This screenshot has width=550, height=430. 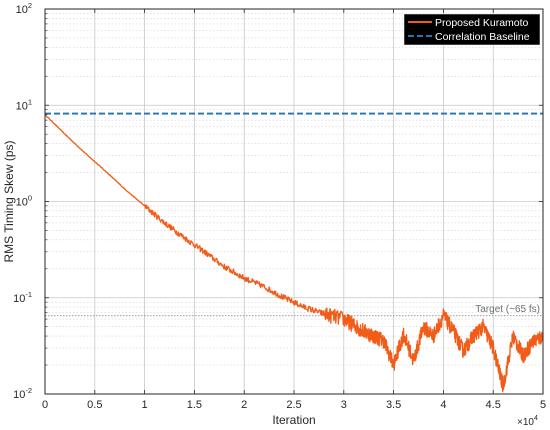 What do you see at coordinates (145, 405) in the screenshot?
I see `x-tick-label: 1` at bounding box center [145, 405].